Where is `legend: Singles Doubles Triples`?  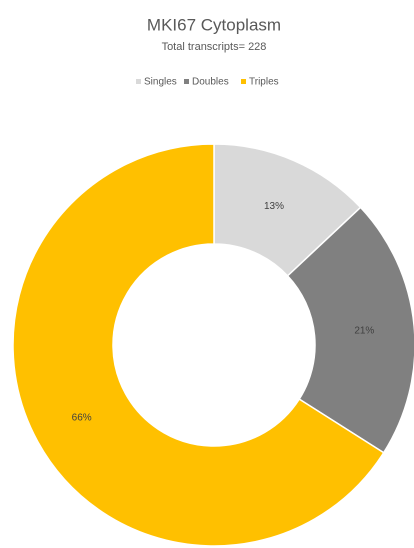 legend: Singles Doubles Triples is located at coordinates (207, 82).